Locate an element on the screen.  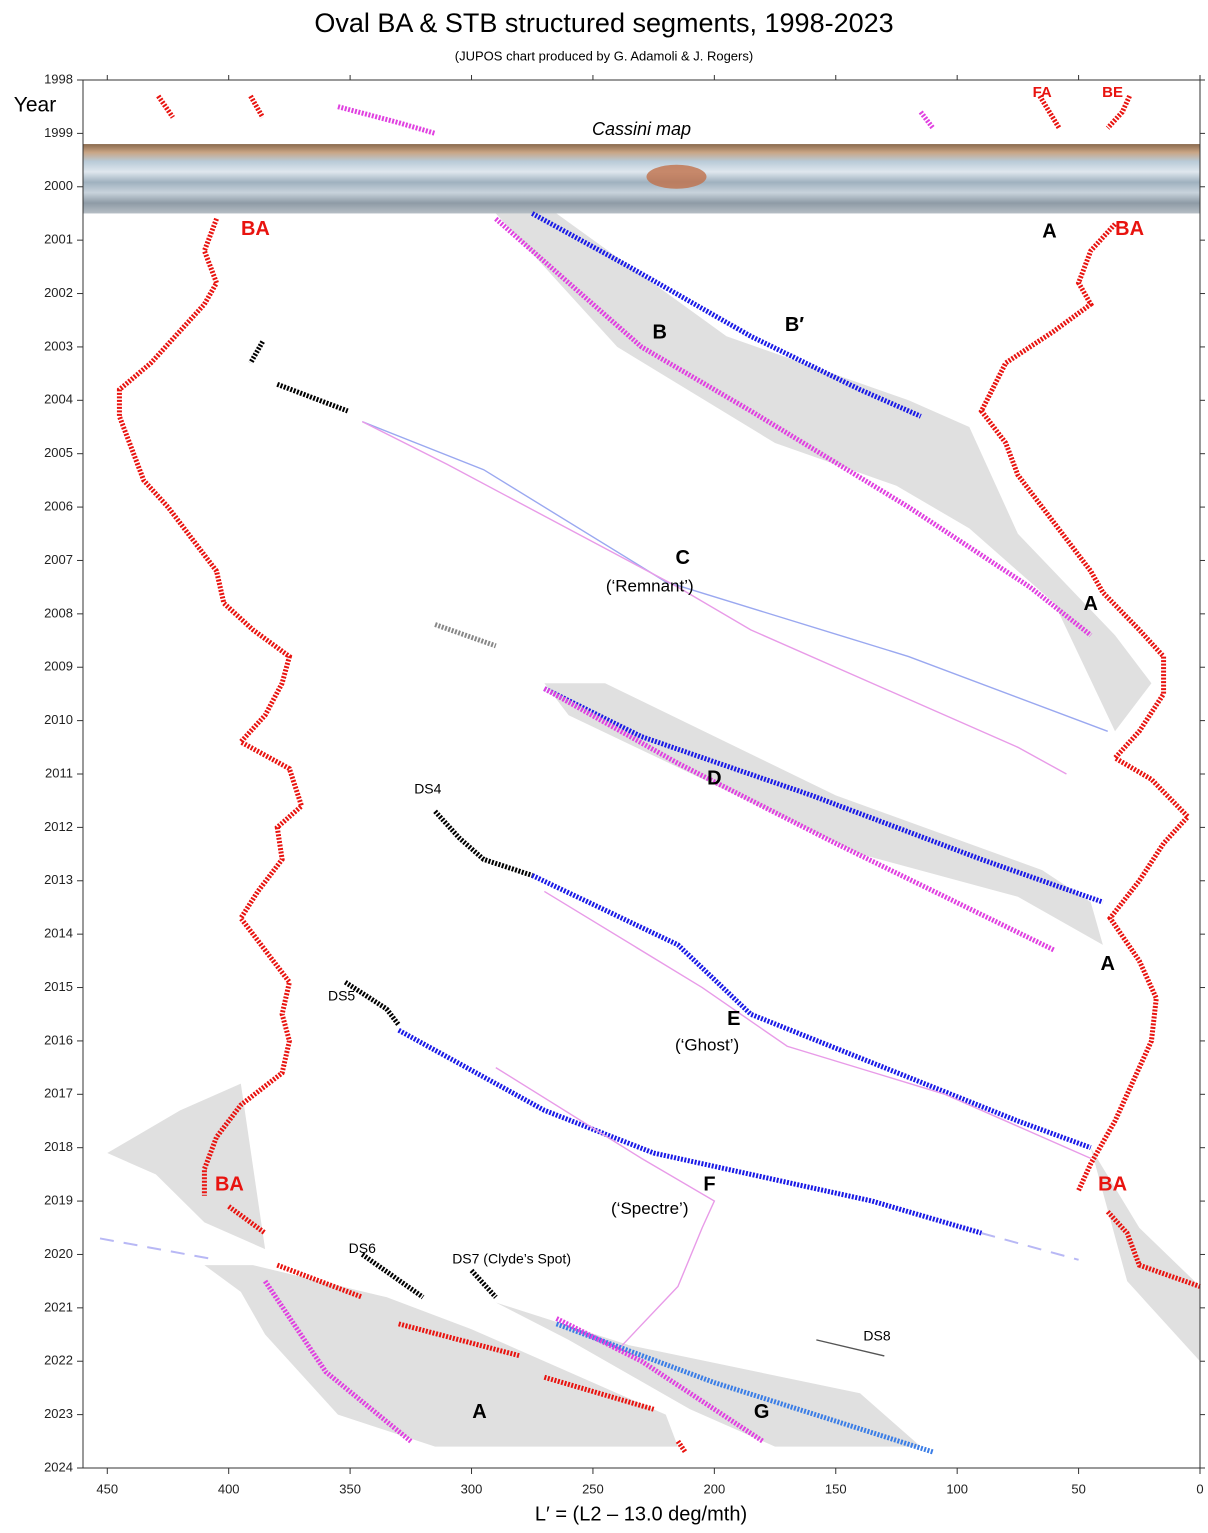
x-tick-label: 100 is located at coordinates (957, 1488).